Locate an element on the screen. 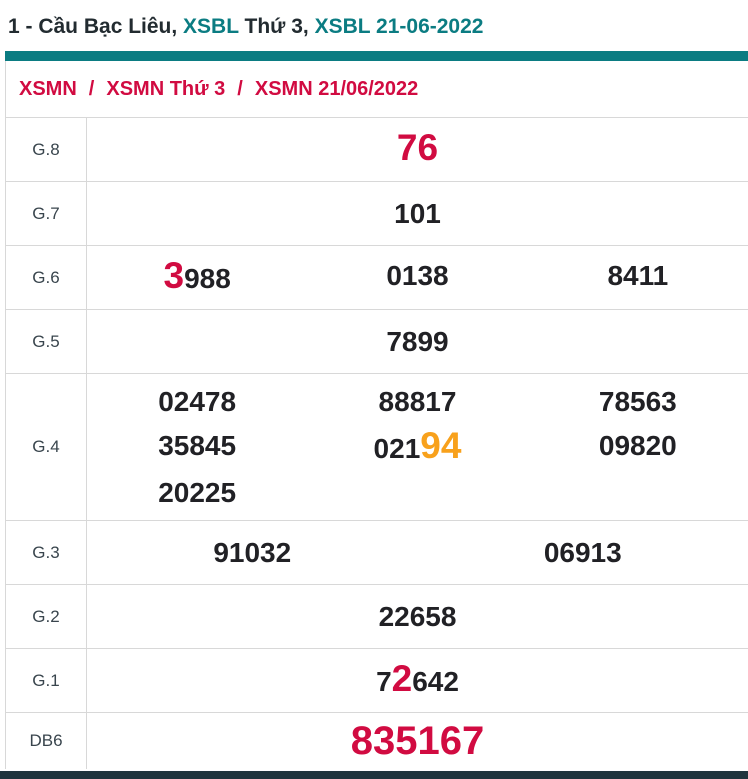 The width and height of the screenshot is (748, 779). digits: 78563 is located at coordinates (637, 401).